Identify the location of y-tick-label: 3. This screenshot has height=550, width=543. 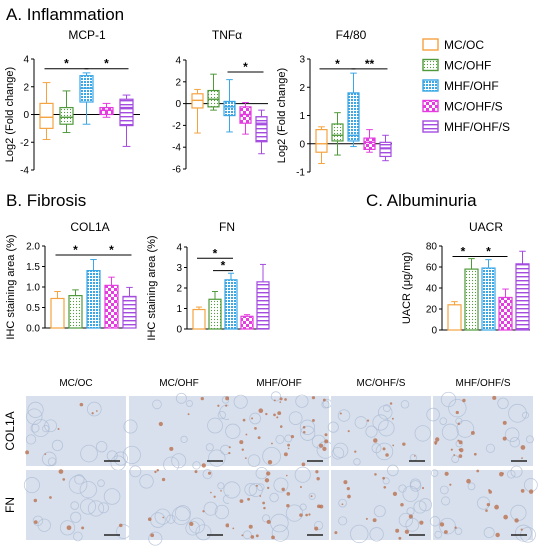
(302, 60).